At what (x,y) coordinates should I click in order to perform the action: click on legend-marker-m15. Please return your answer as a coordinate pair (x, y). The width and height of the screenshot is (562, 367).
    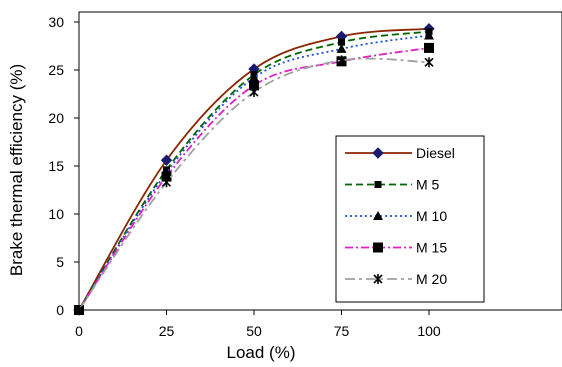
    Looking at the image, I should click on (378, 247).